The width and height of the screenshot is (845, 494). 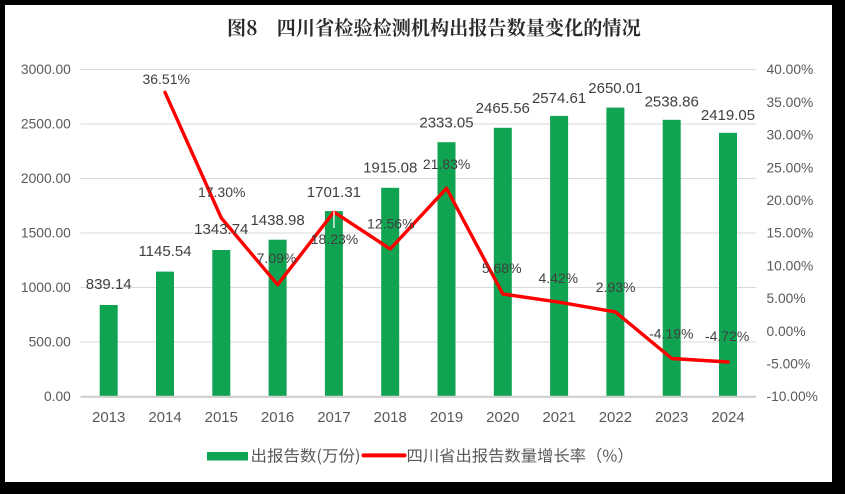 What do you see at coordinates (790, 102) in the screenshot?
I see `svg-text: 35.00%` at bounding box center [790, 102].